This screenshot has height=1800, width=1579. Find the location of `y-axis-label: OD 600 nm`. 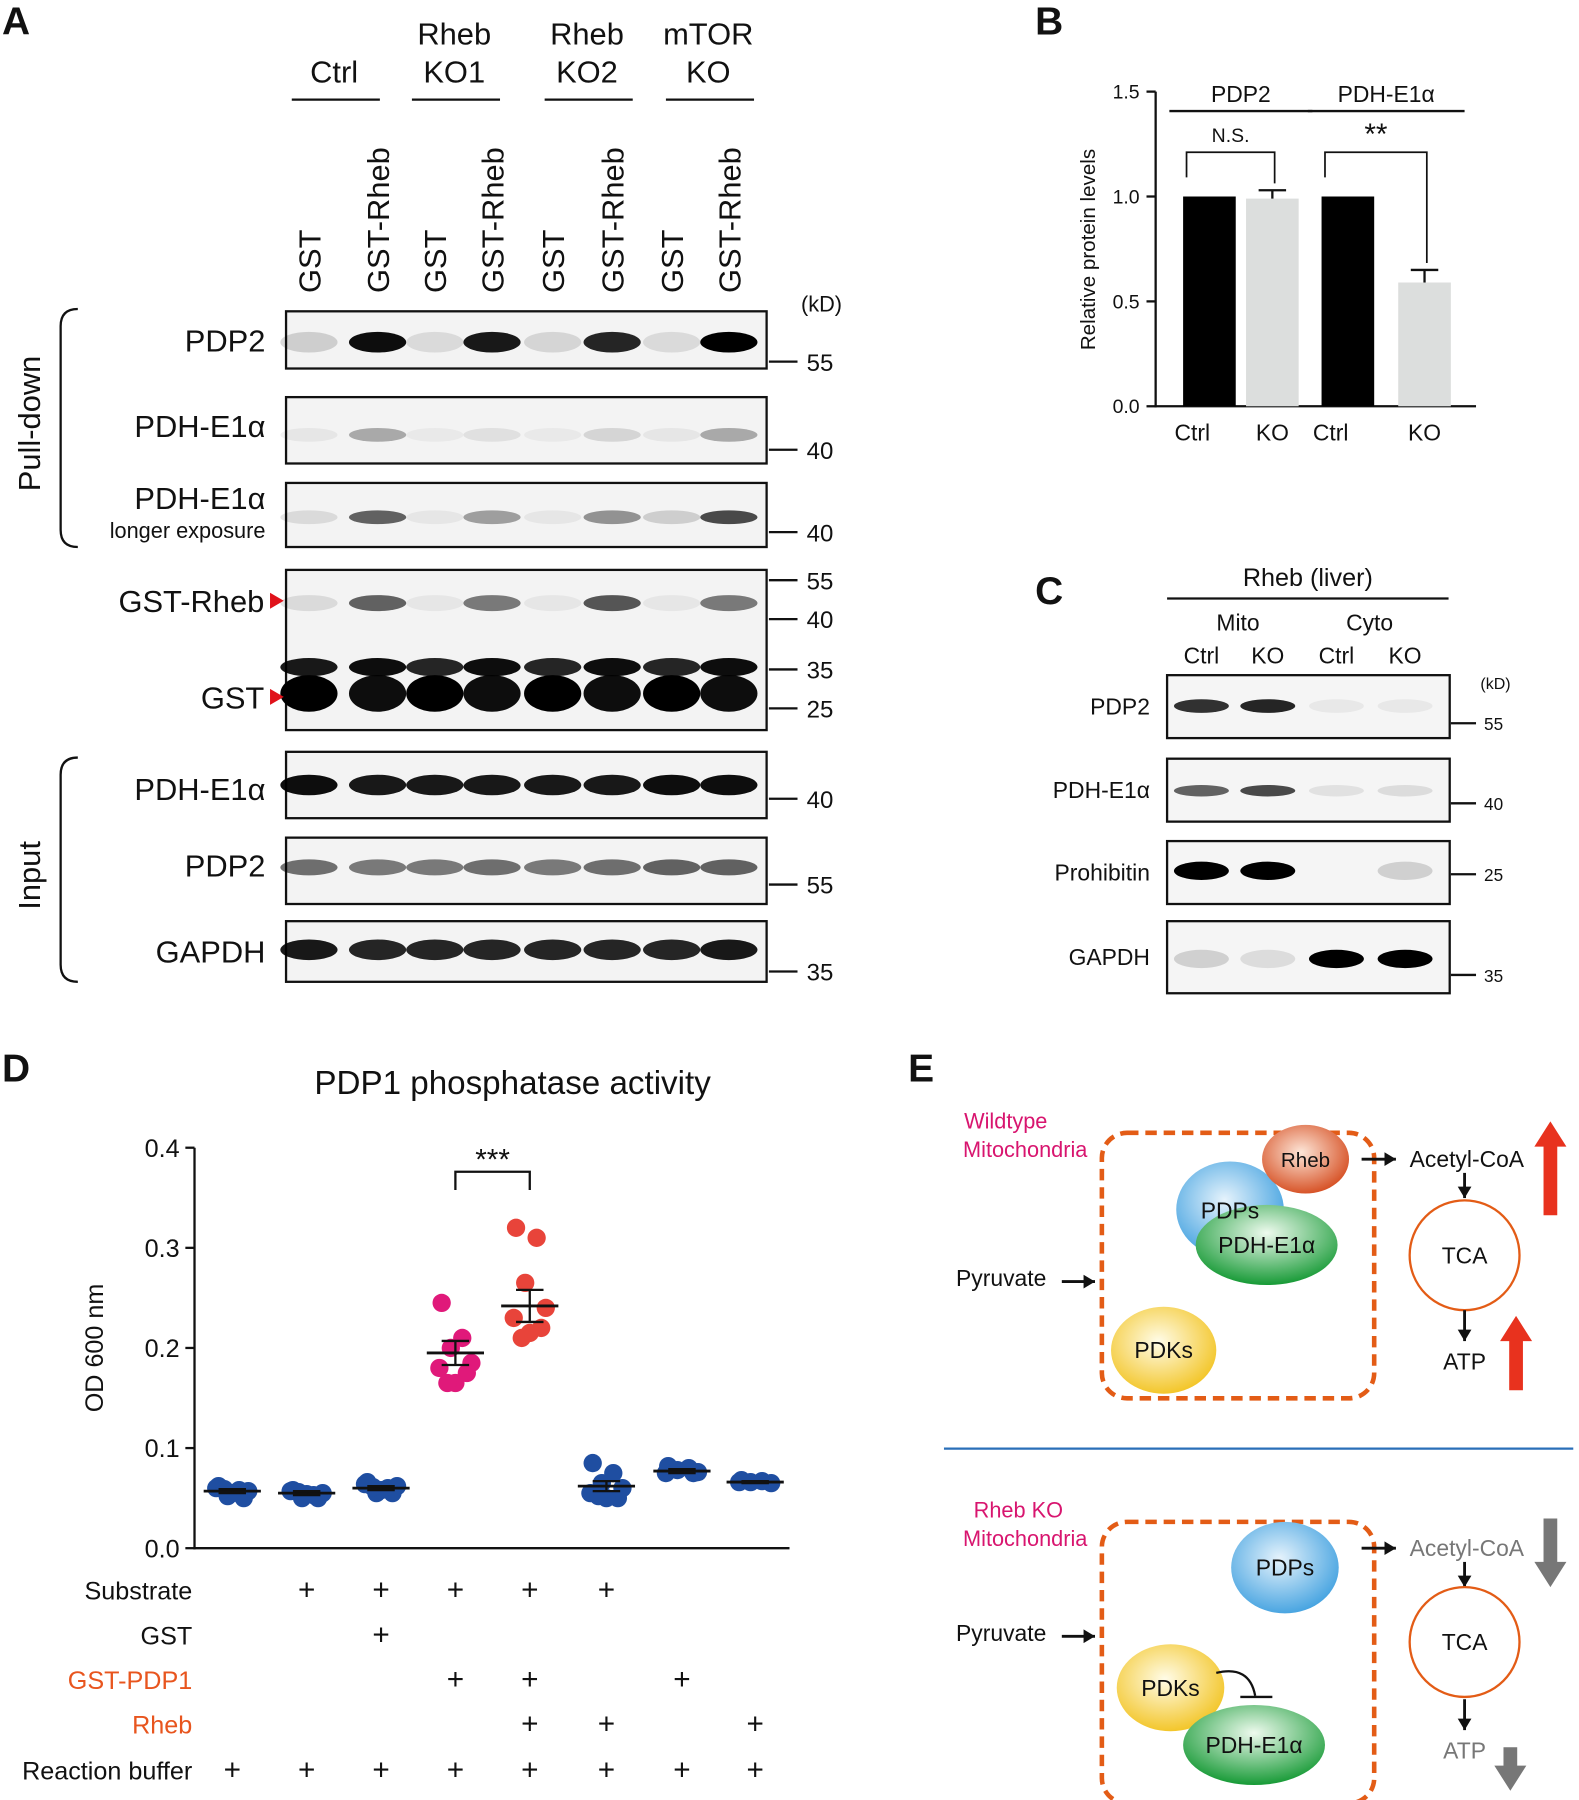

y-axis-label: OD 600 nm is located at coordinates (95, 1348).